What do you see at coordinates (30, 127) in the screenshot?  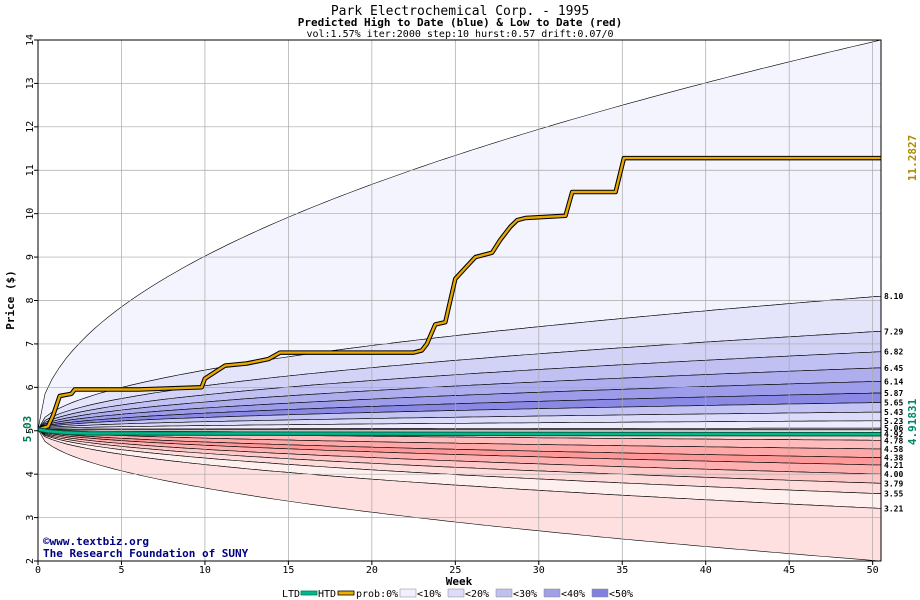 I see `y-tick-label: 12` at bounding box center [30, 127].